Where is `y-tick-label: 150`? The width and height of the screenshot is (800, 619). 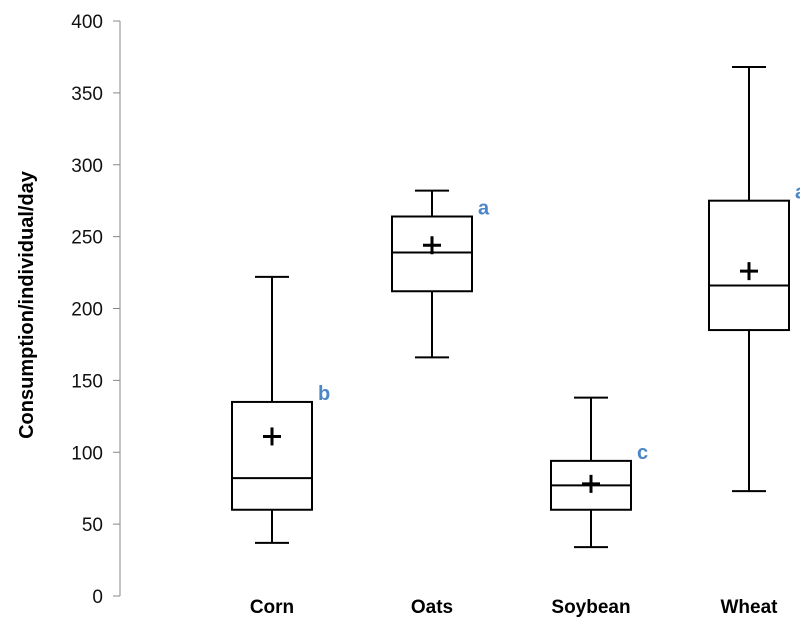 y-tick-label: 150 is located at coordinates (87, 381).